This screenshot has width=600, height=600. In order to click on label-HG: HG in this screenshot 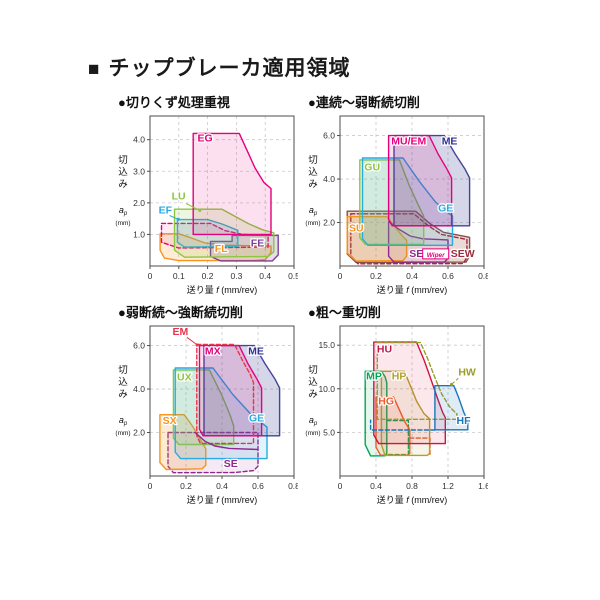, I will do `click(386, 401)`.